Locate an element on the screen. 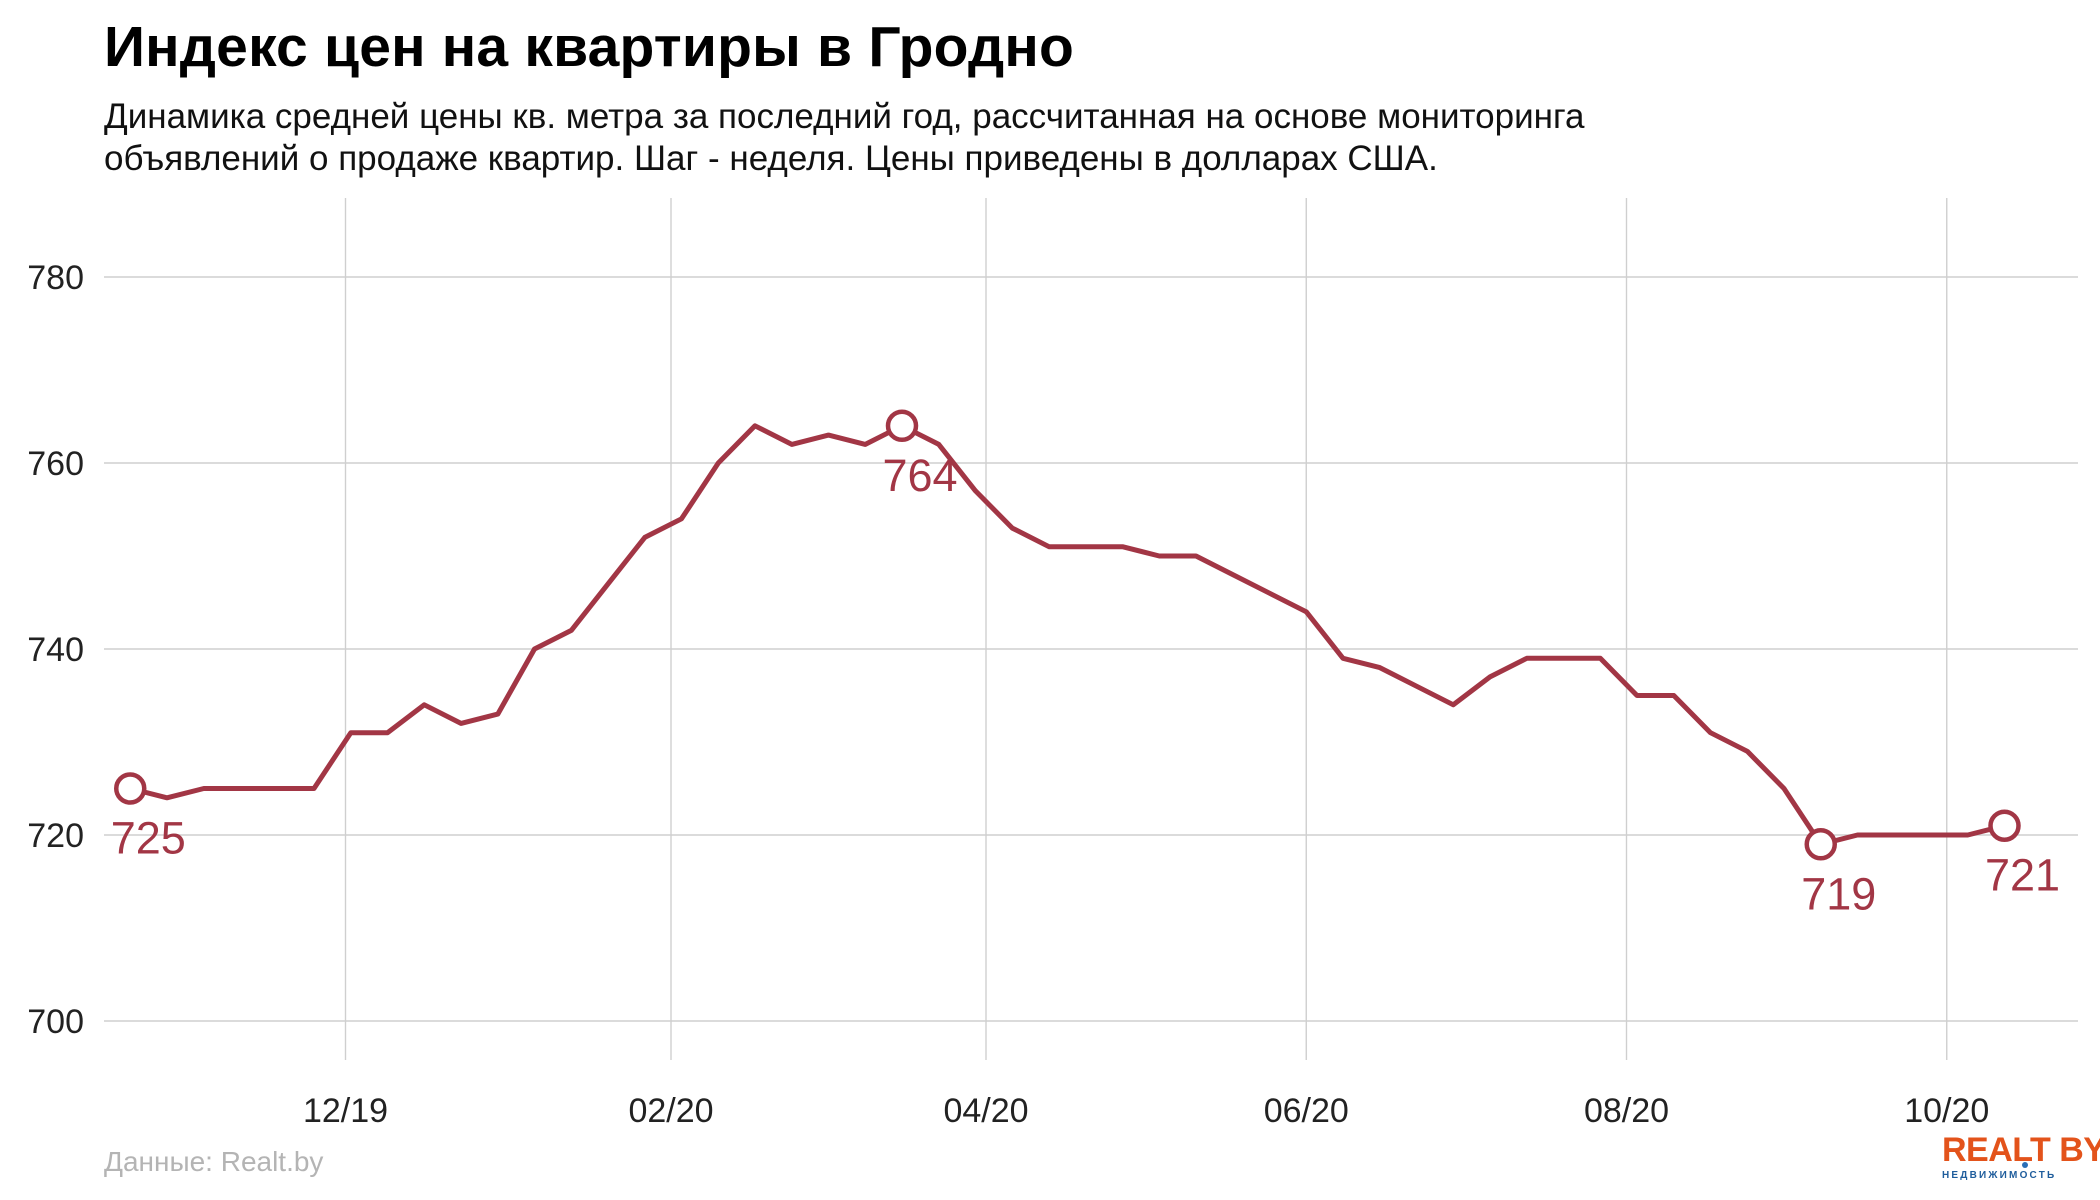 Image resolution: width=2100 pixels, height=1200 pixels. marker-label-719: 719 is located at coordinates (1838, 893).